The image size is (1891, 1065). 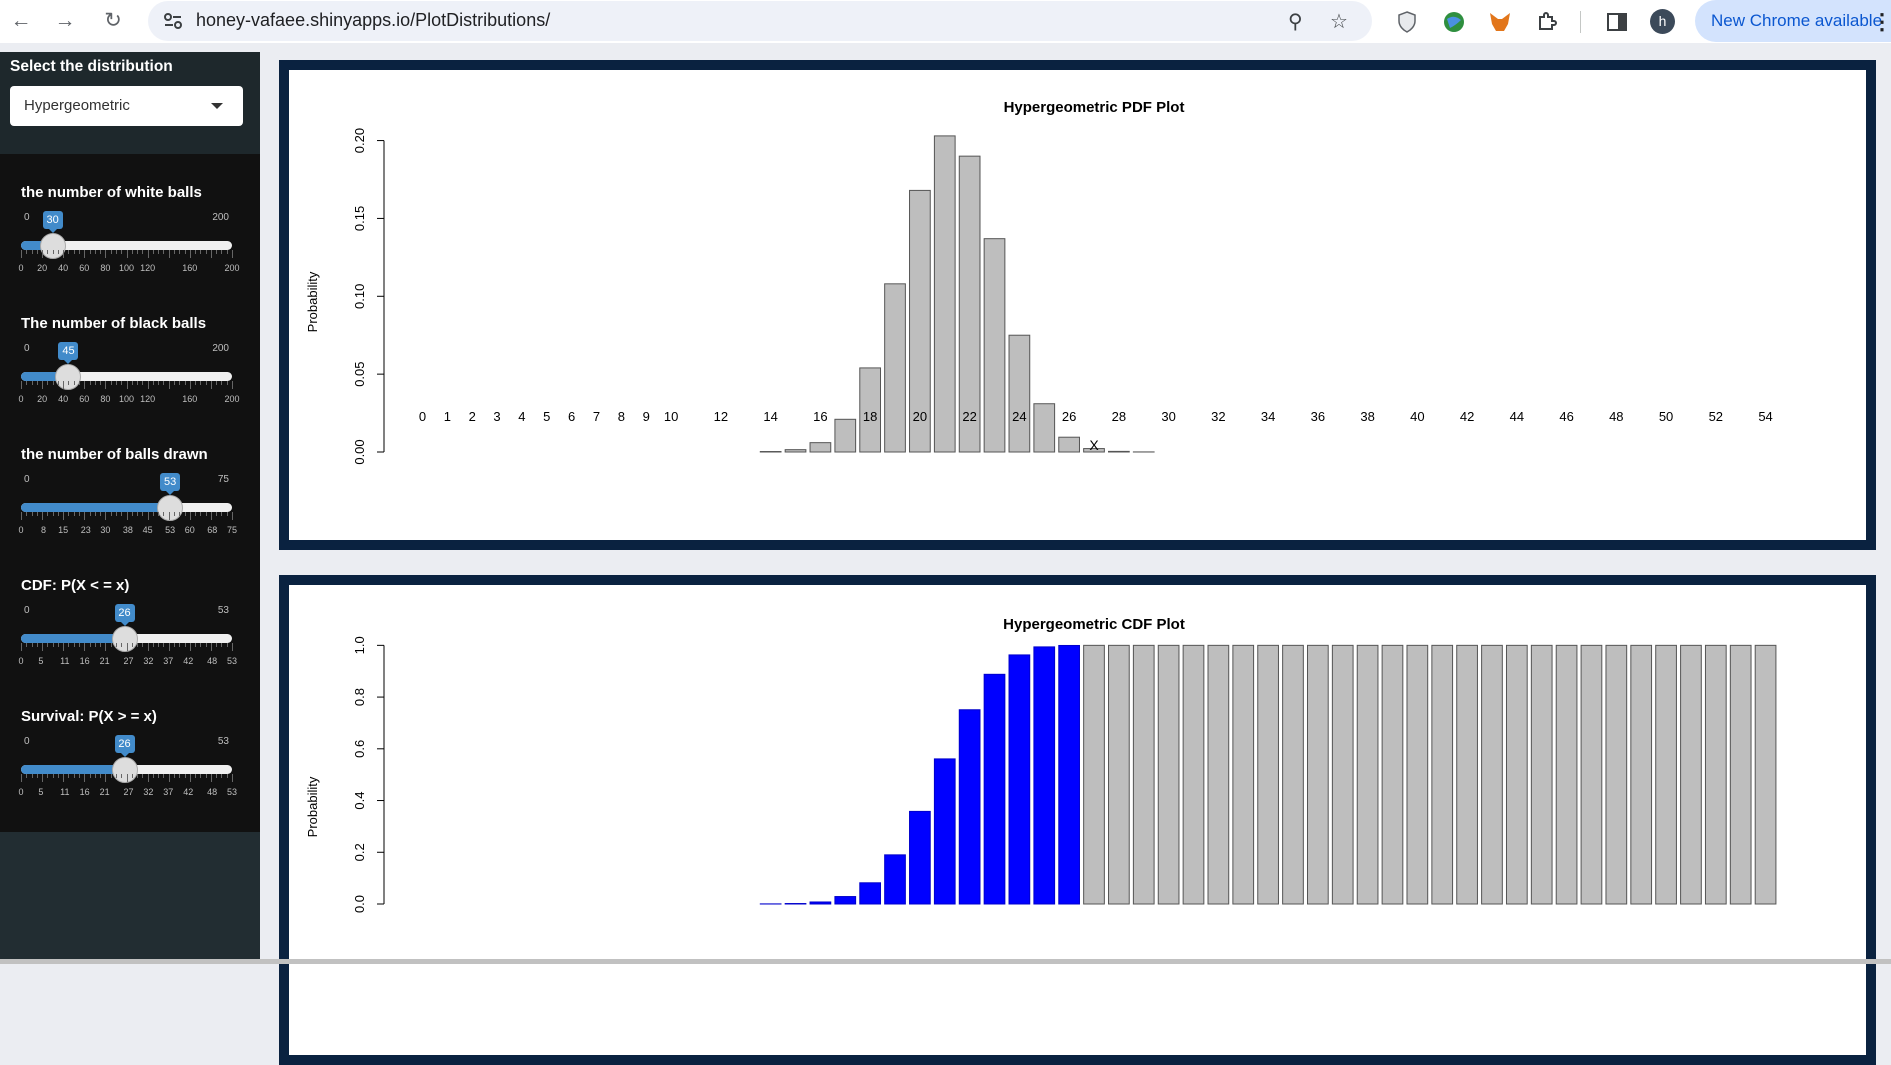 I want to click on globe-extension-icon, so click(x=1454, y=22).